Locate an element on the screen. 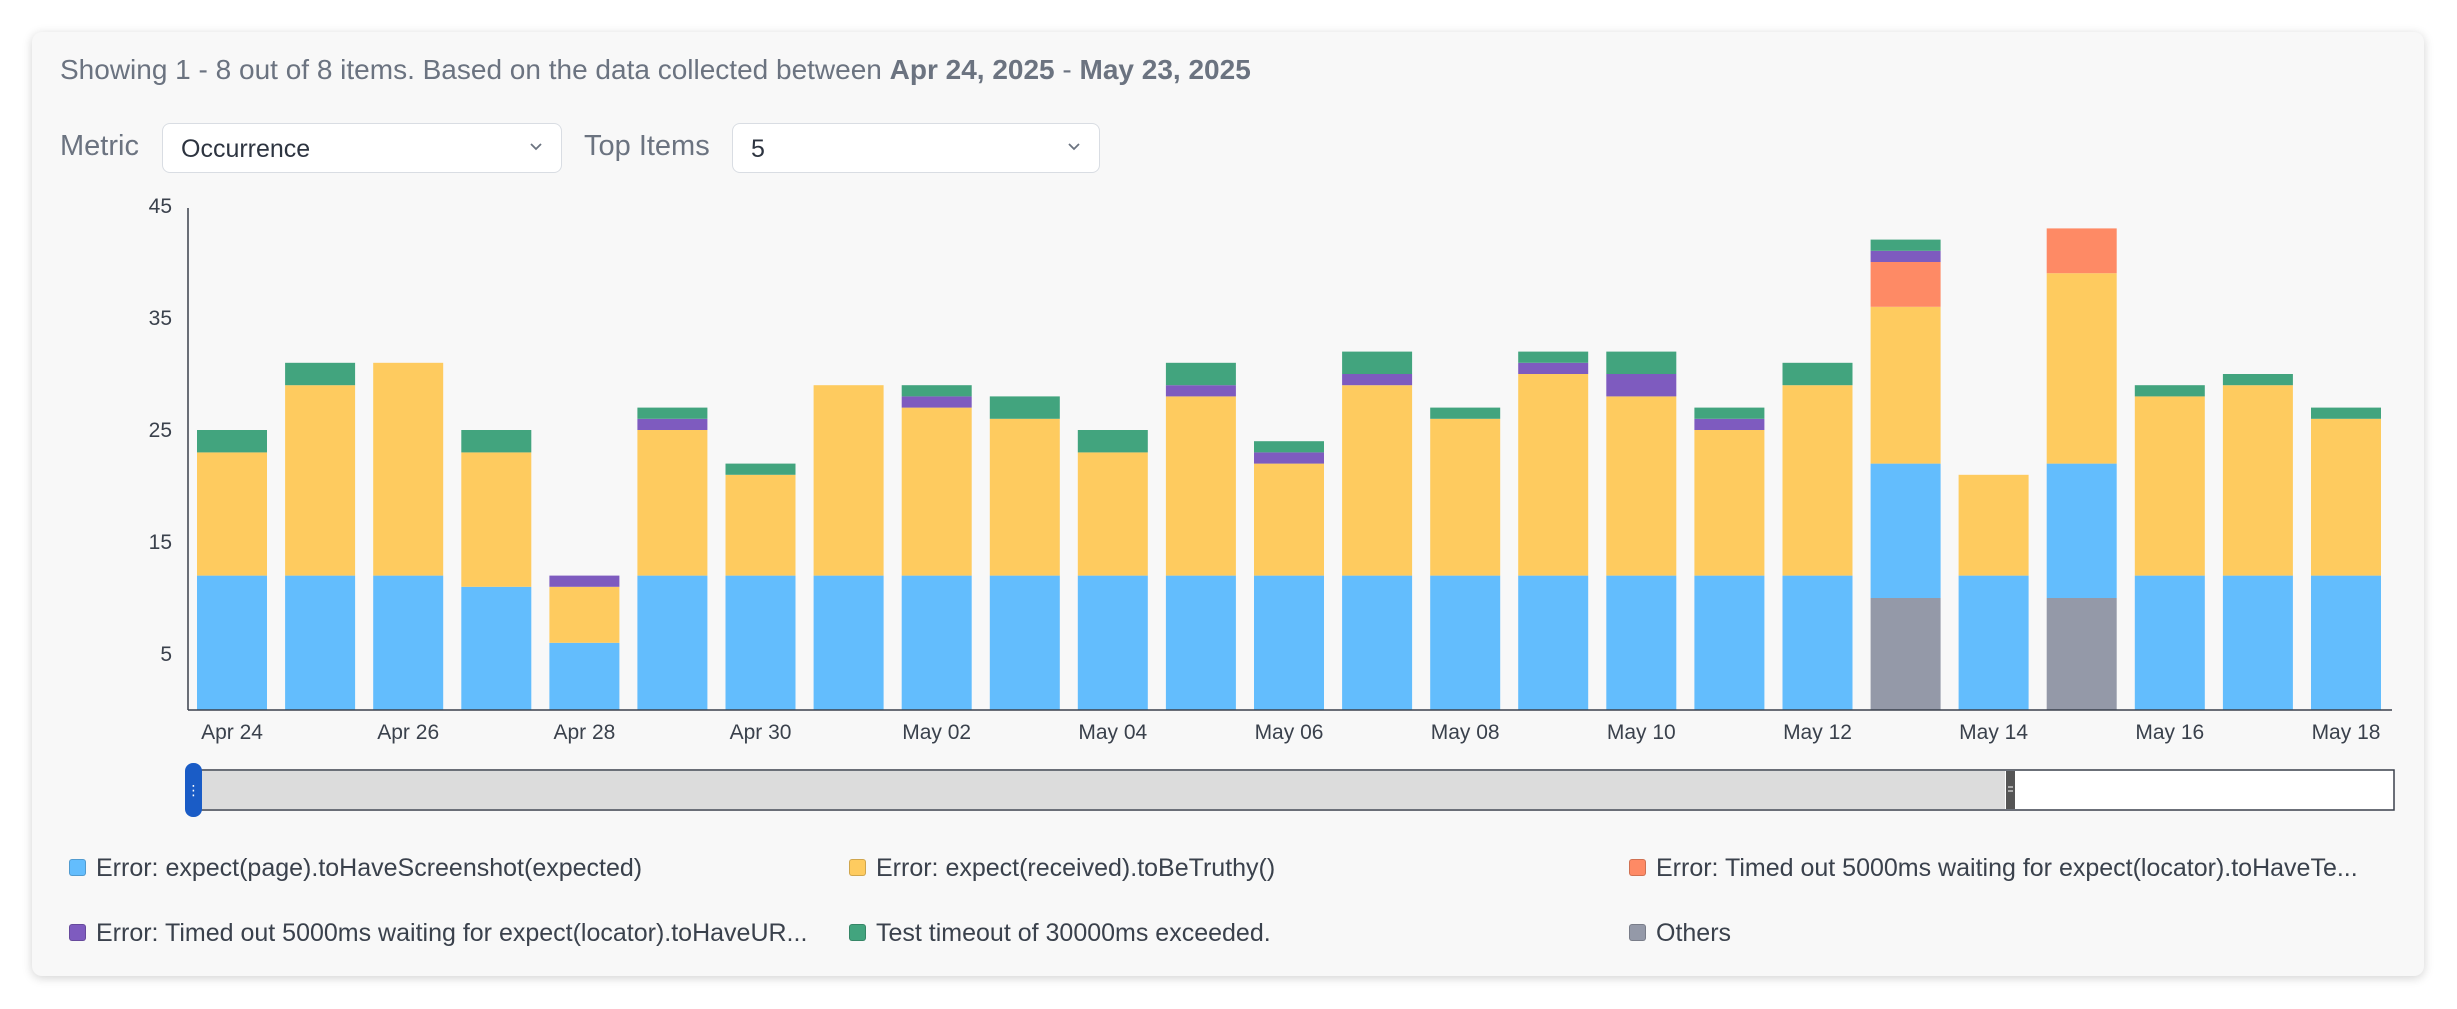 This screenshot has height=1009, width=2457. grip-icon: ⋮ is located at coordinates (194, 791).